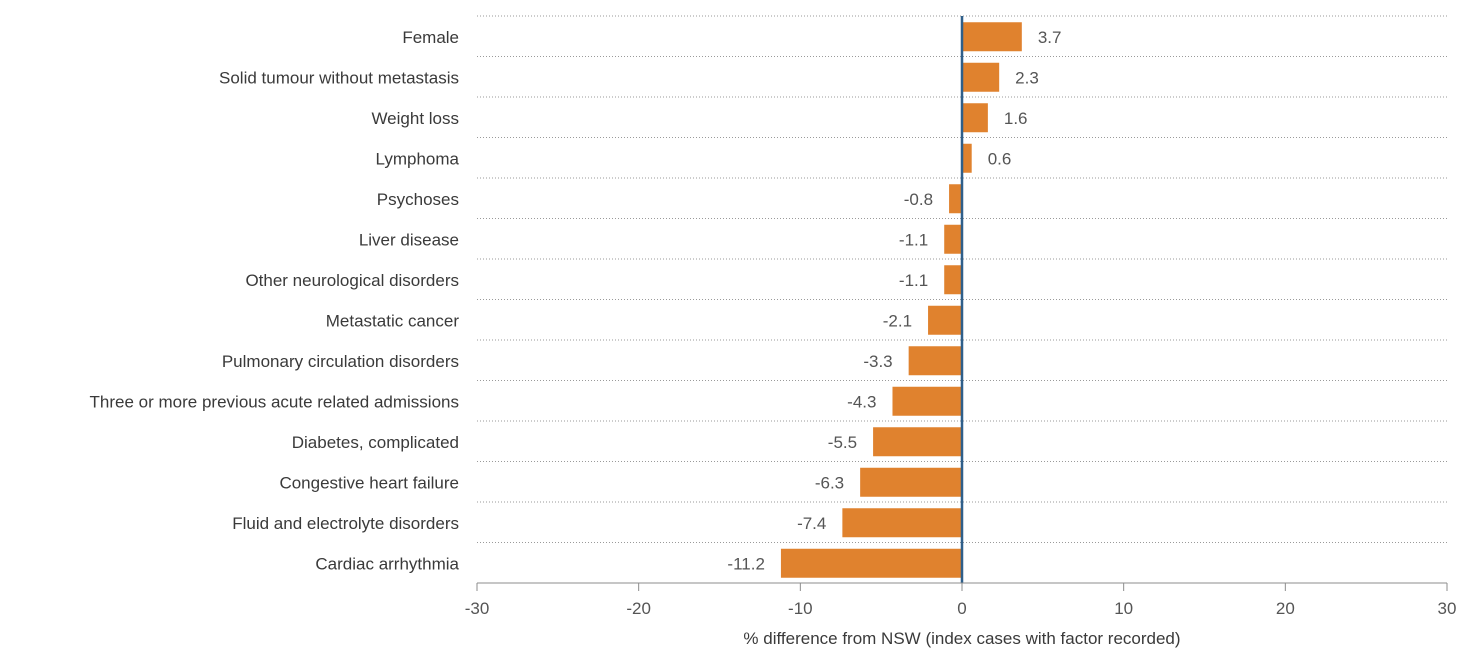 The height and width of the screenshot is (657, 1463). Describe the element at coordinates (811, 523) in the screenshot. I see `value-label: -7.4` at that location.